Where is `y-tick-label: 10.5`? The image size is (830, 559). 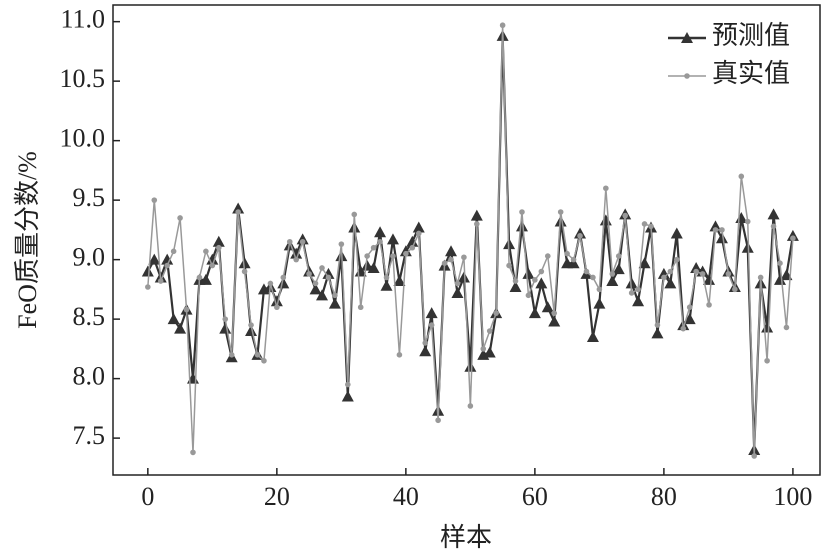 y-tick-label: 10.5 is located at coordinates (83, 78).